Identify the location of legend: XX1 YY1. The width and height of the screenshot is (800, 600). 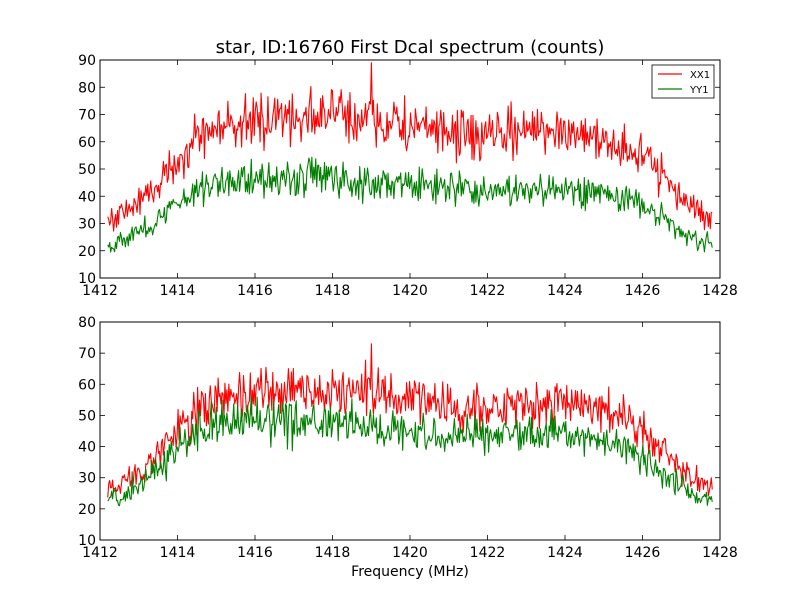
(683, 81).